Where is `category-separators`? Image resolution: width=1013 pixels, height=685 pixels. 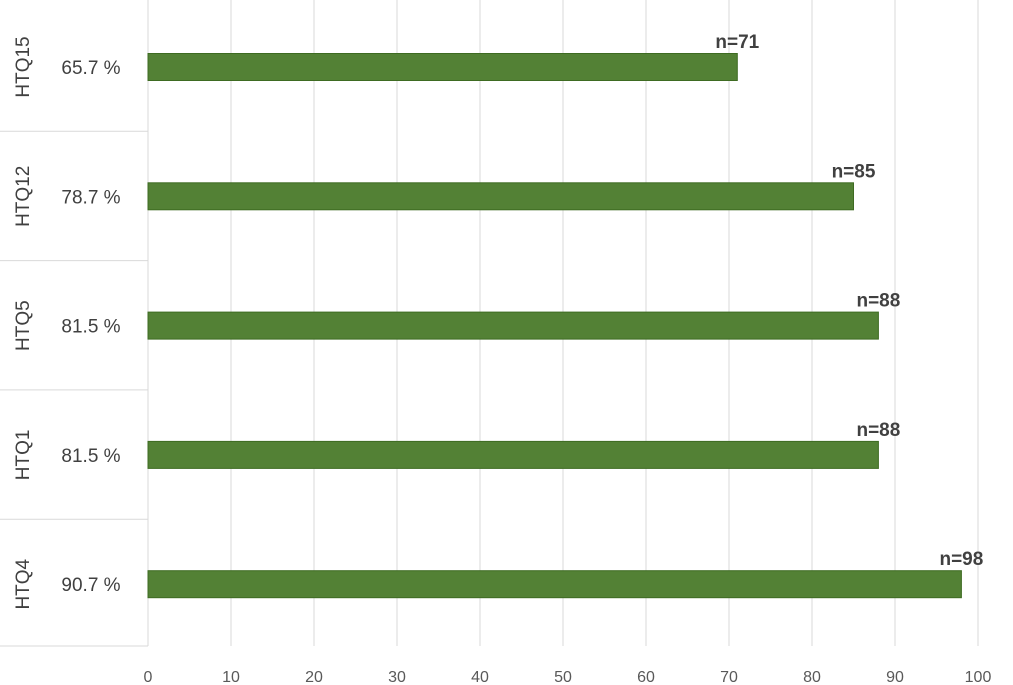
category-separators is located at coordinates (74, 388).